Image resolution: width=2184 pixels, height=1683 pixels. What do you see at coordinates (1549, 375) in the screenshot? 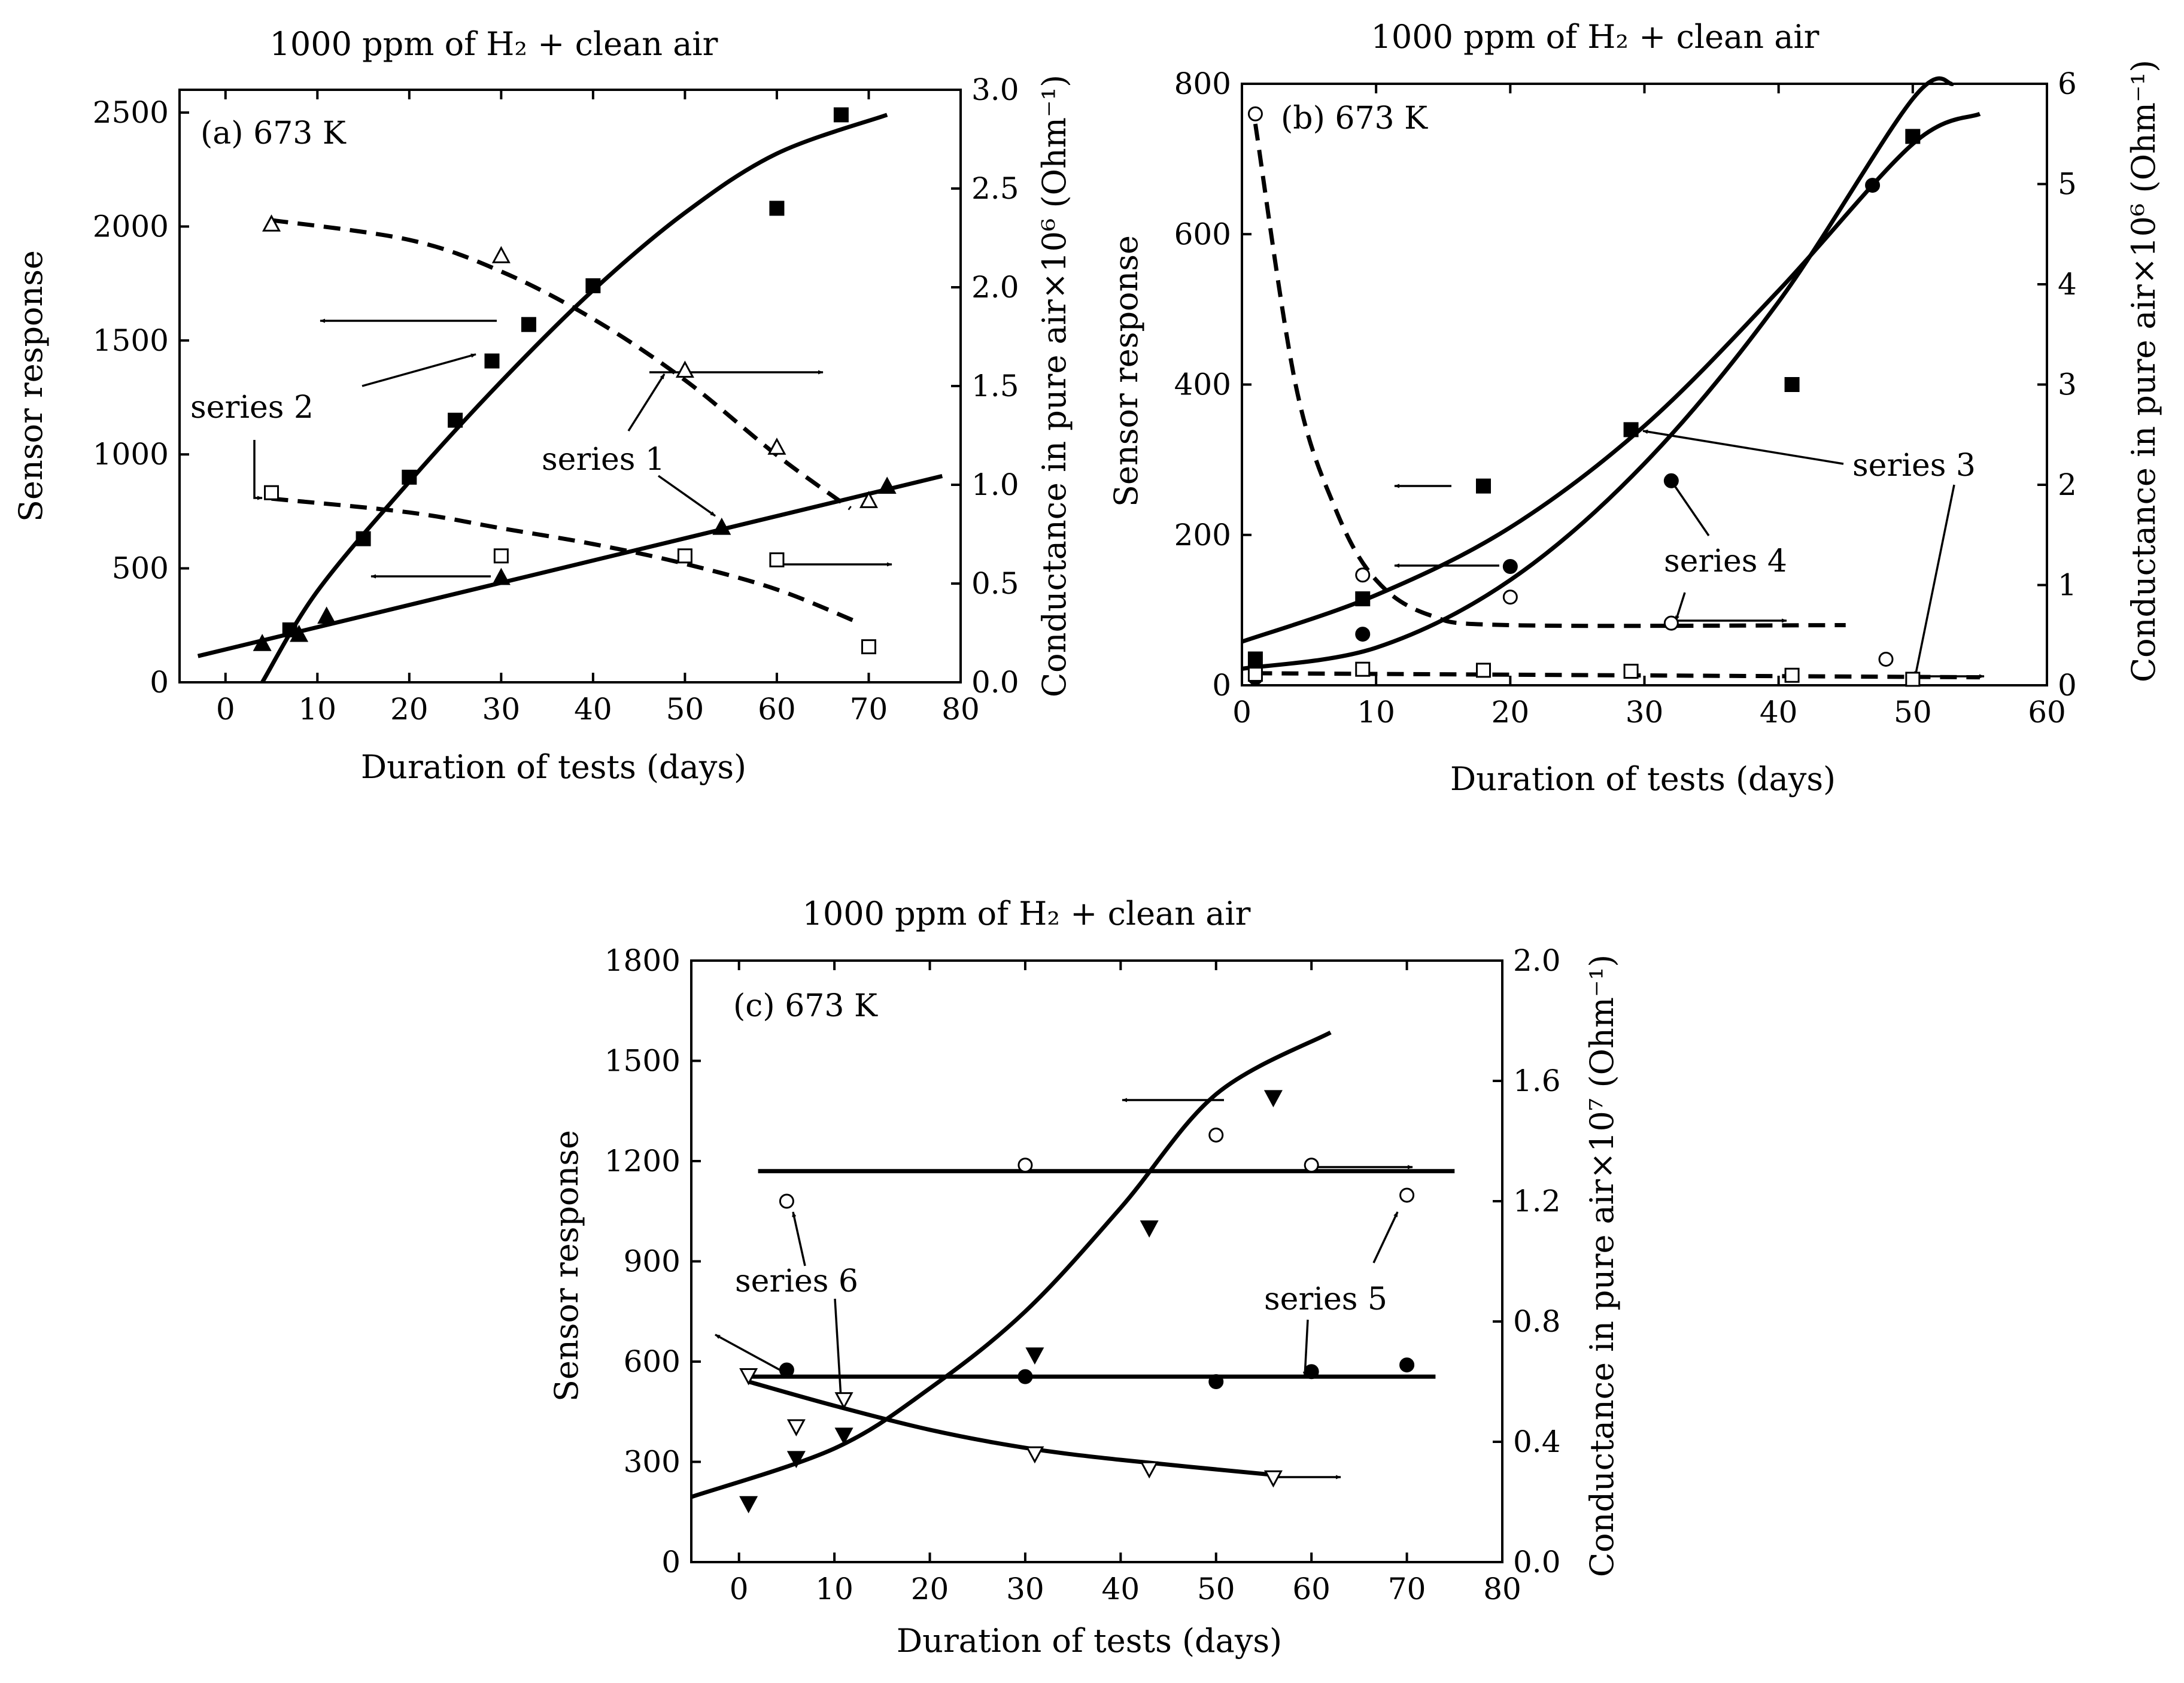
I see `panel-b-series-3-fit-line` at bounding box center [1549, 375].